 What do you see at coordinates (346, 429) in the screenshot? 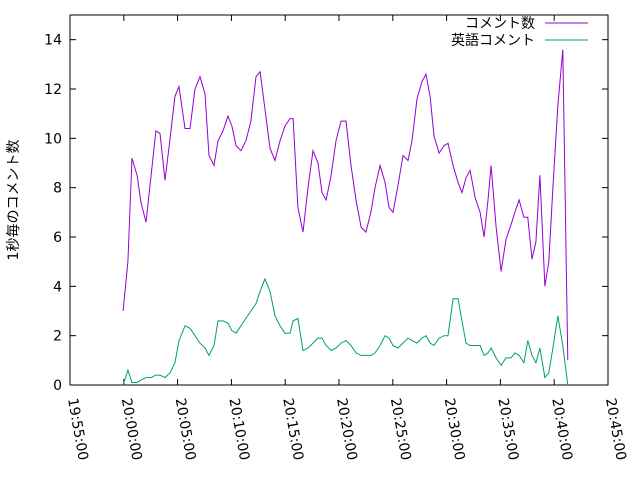
I see `x-tick-label: 20:20:00` at bounding box center [346, 429].